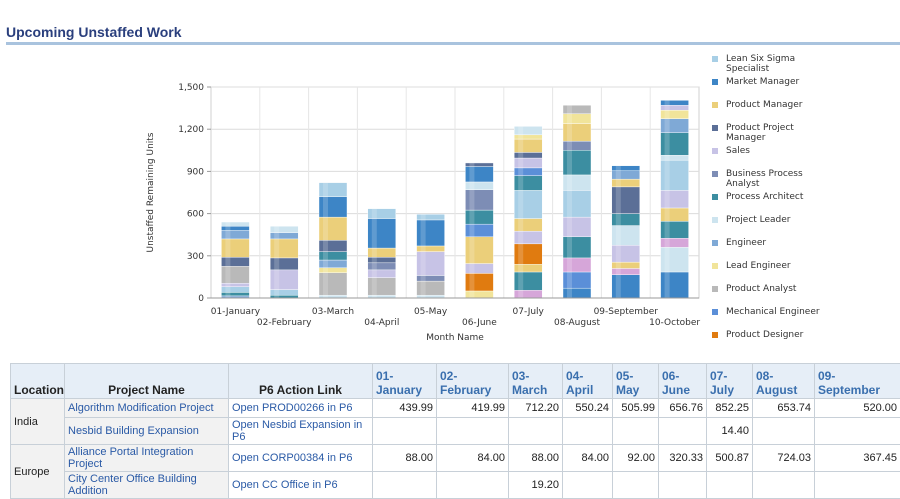 The width and height of the screenshot is (900, 499). Describe the element at coordinates (760, 133) in the screenshot. I see `legend-label: Product Project Manager` at that location.